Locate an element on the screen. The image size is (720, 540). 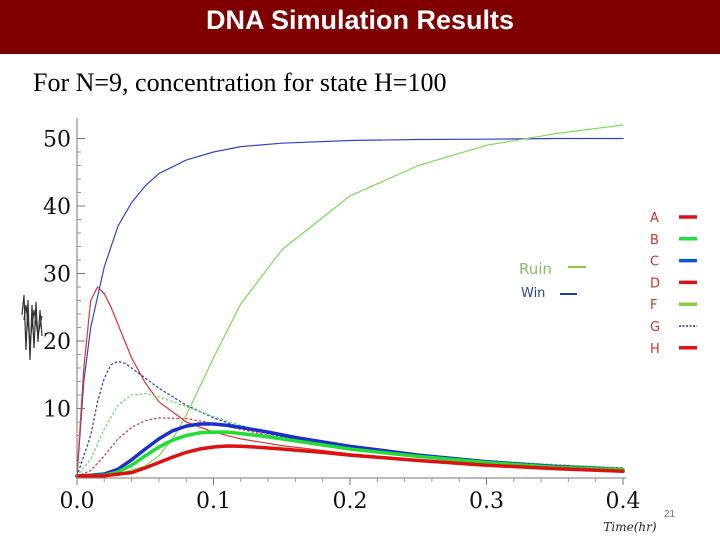
legend-label: G is located at coordinates (655, 327).